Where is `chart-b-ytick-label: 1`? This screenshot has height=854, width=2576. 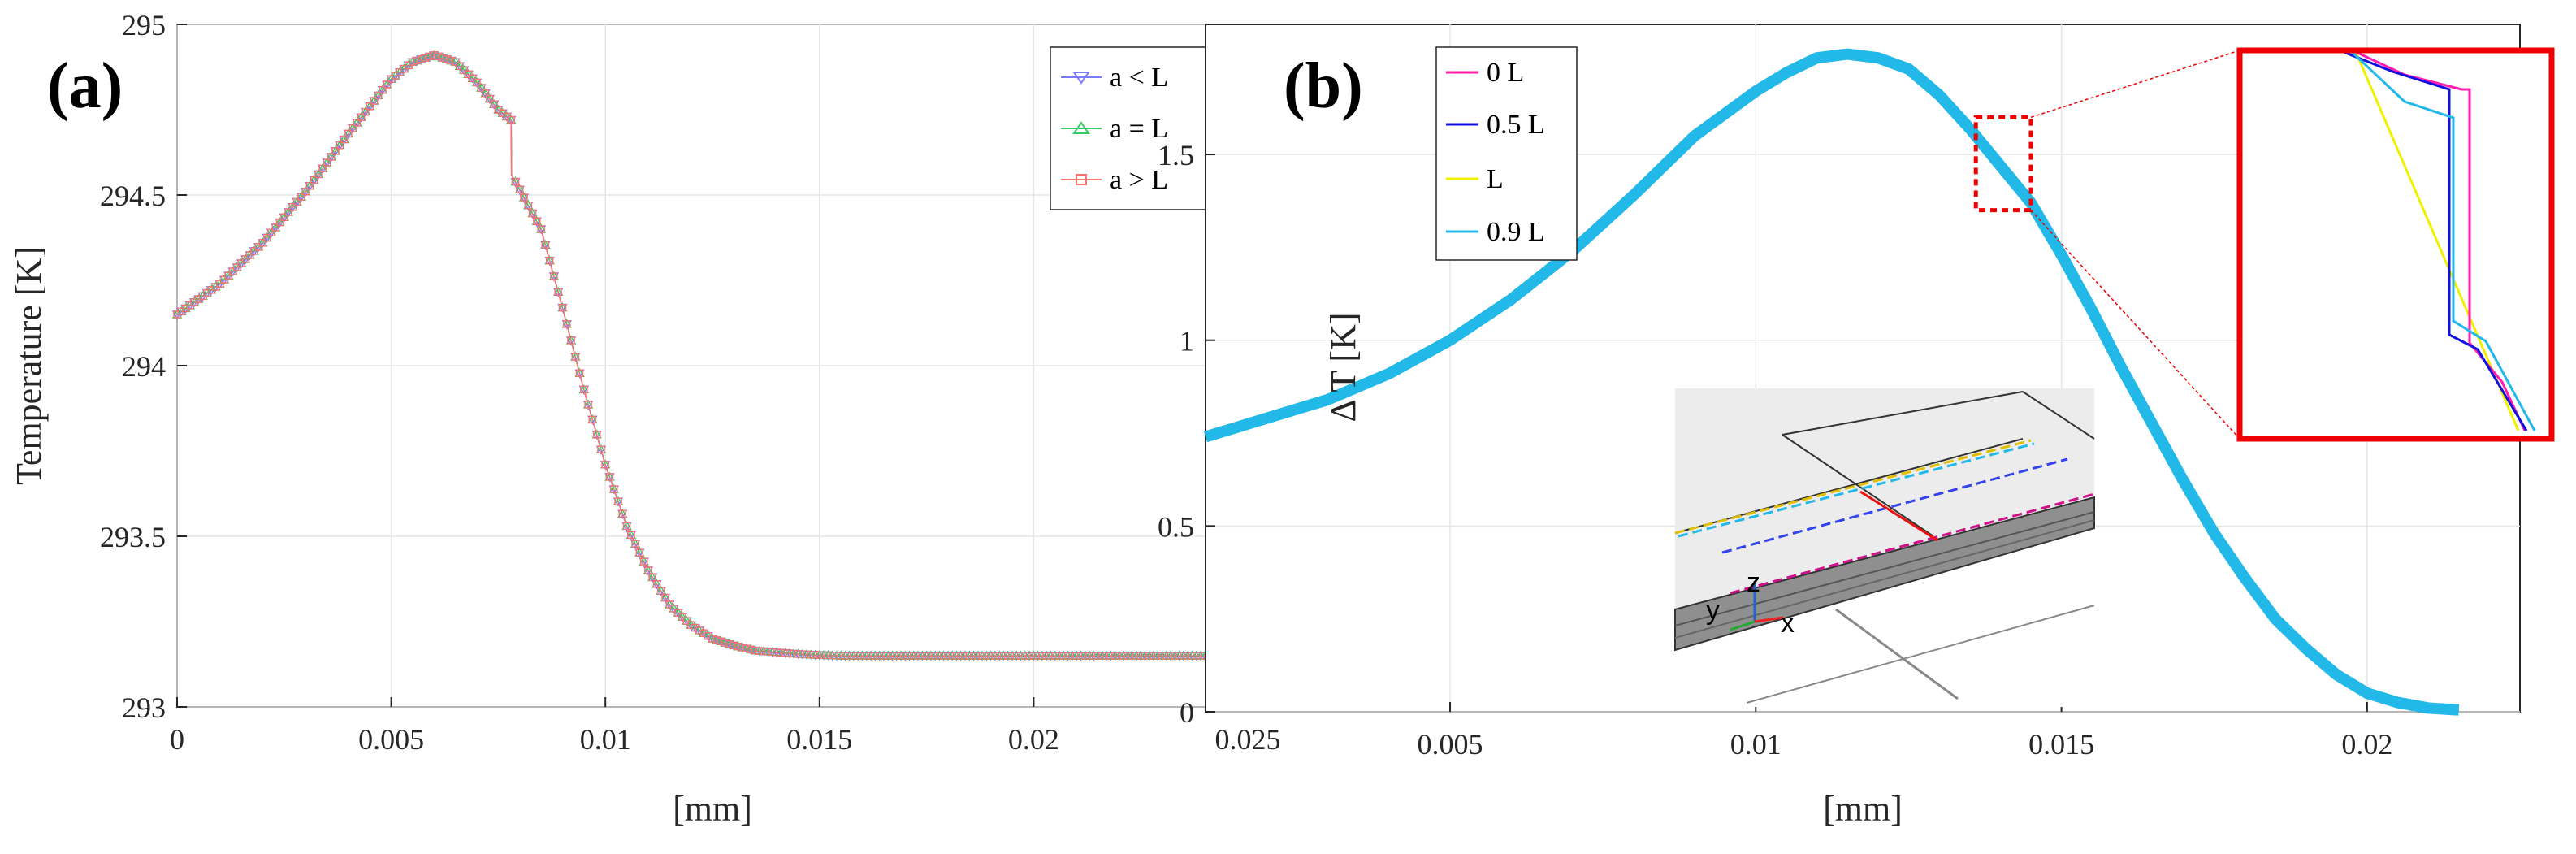
chart-b-ytick-label: 1 is located at coordinates (1187, 341).